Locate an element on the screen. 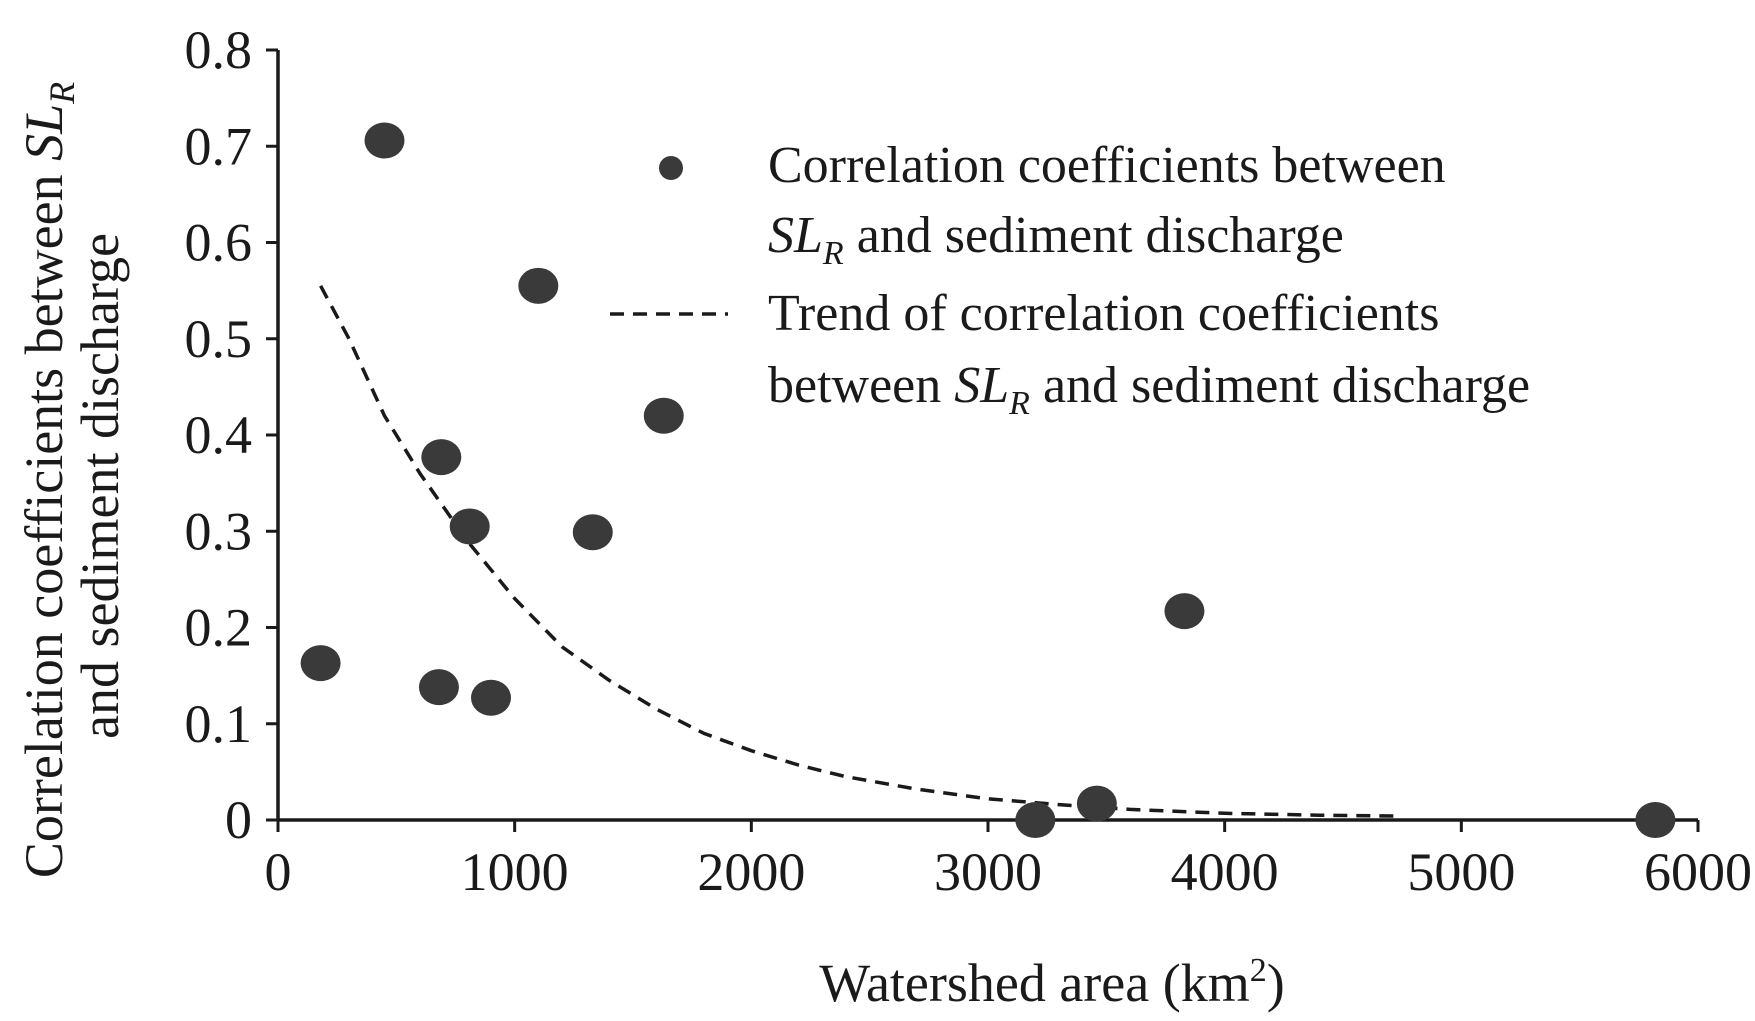 This screenshot has width=1755, height=1021. x-axis-title: Watershed area (km2) is located at coordinates (1051, 982).